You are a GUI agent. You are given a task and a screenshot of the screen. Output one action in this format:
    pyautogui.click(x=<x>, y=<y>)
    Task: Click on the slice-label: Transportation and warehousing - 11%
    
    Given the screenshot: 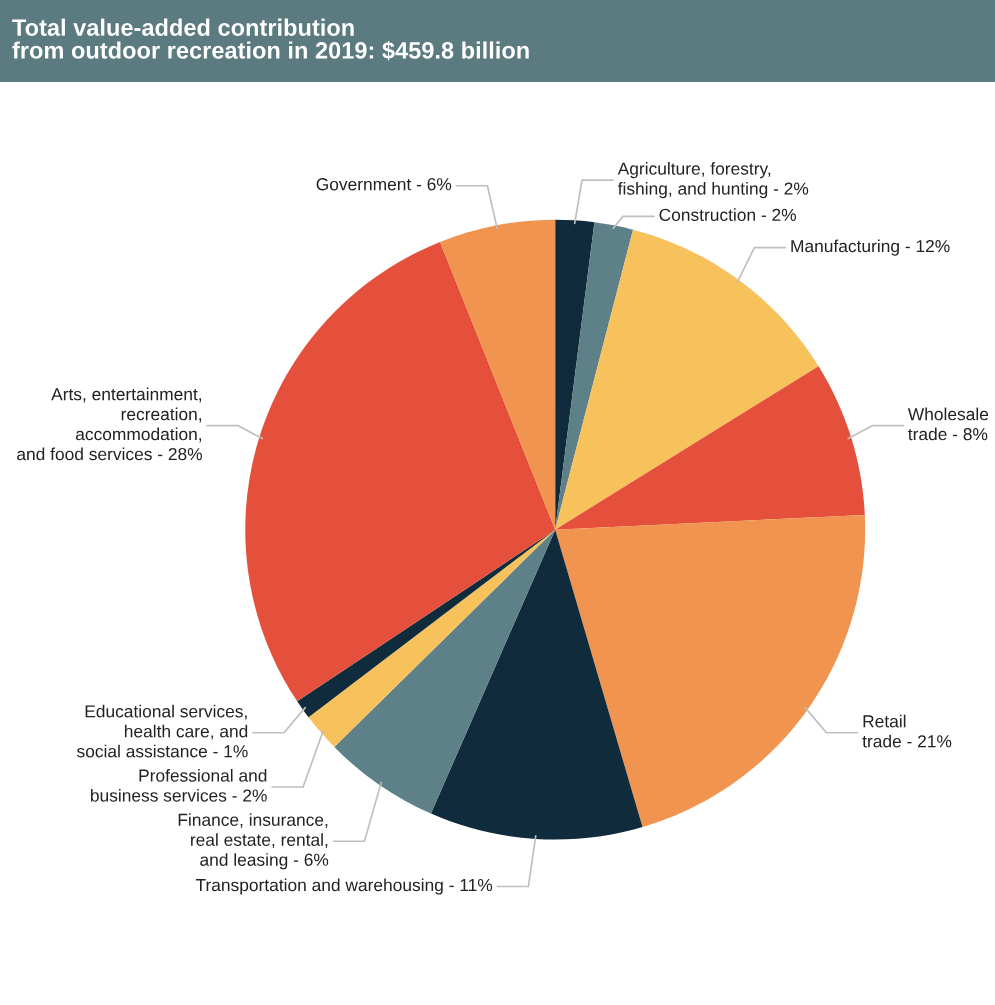 What is the action you would take?
    pyautogui.click(x=344, y=886)
    